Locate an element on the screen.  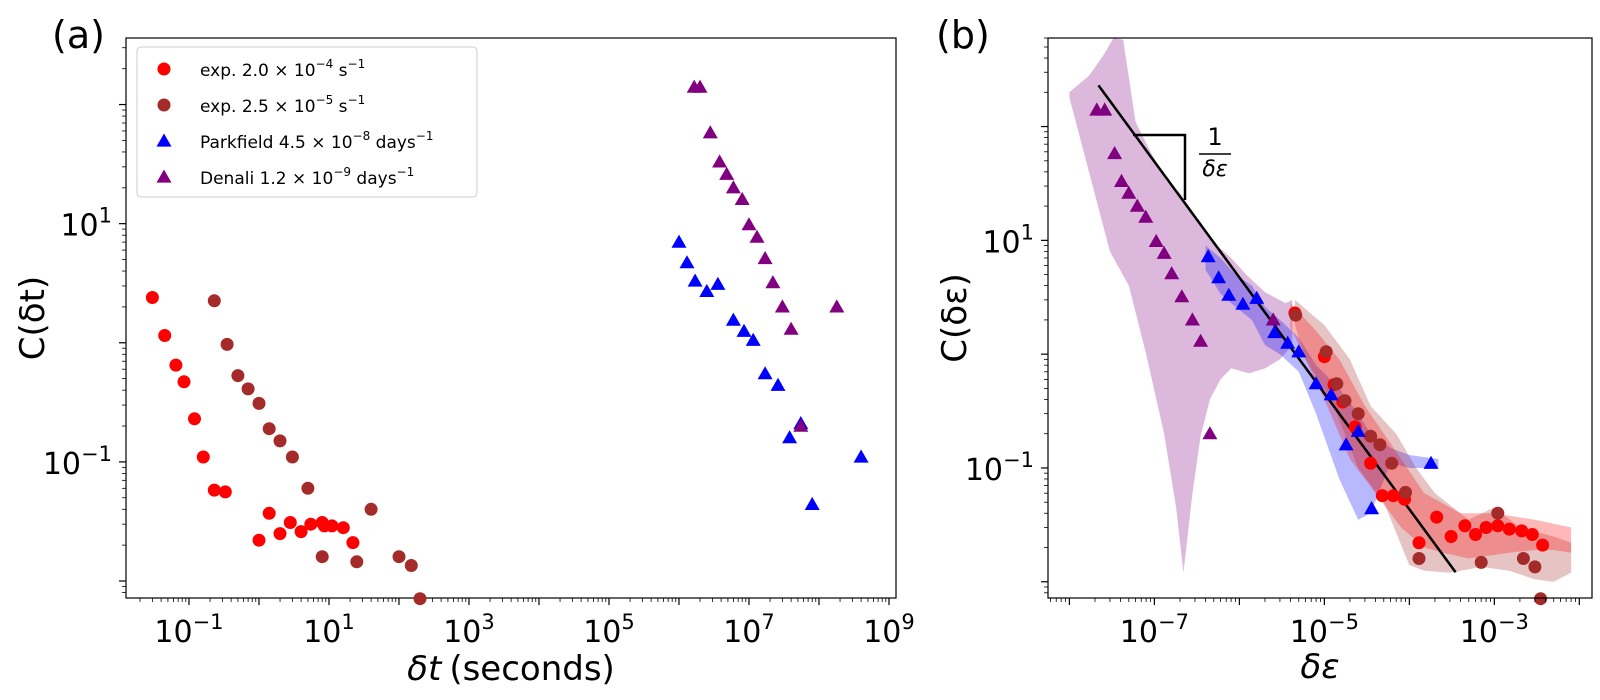
panel-a-label: (a) is located at coordinates (78, 35).